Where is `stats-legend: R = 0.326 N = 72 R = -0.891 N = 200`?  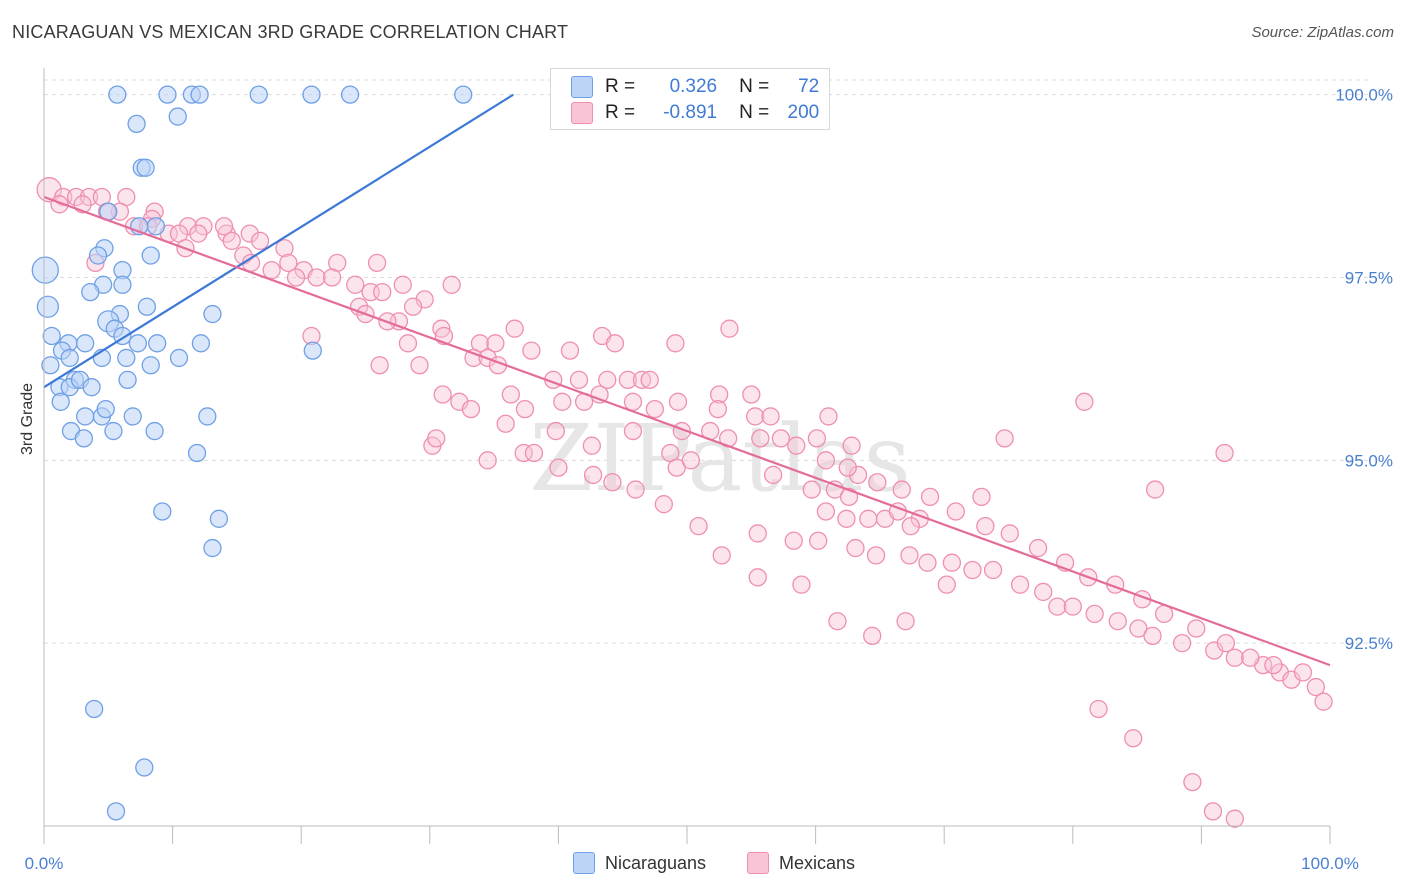 stats-legend: R = 0.326 N = 72 R = -0.891 N = 200 is located at coordinates (690, 99).